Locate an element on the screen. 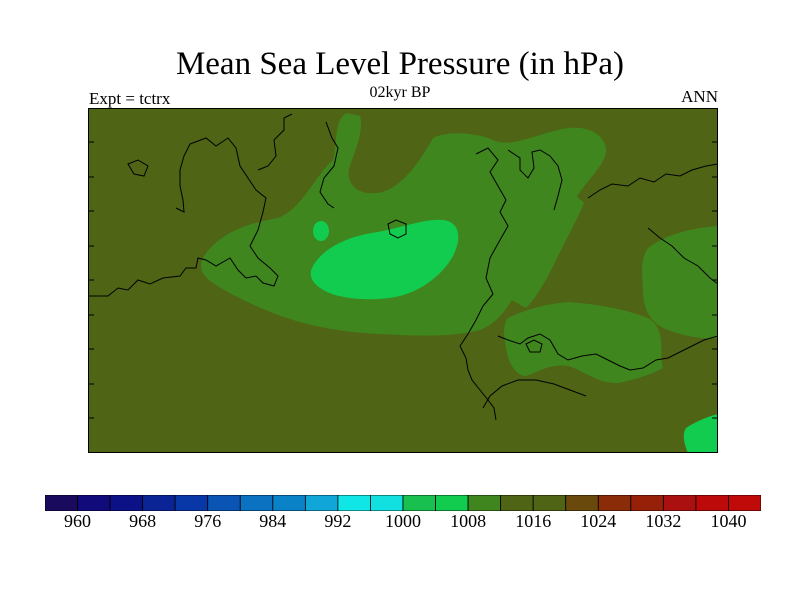  season-label: ANN is located at coordinates (699, 96).